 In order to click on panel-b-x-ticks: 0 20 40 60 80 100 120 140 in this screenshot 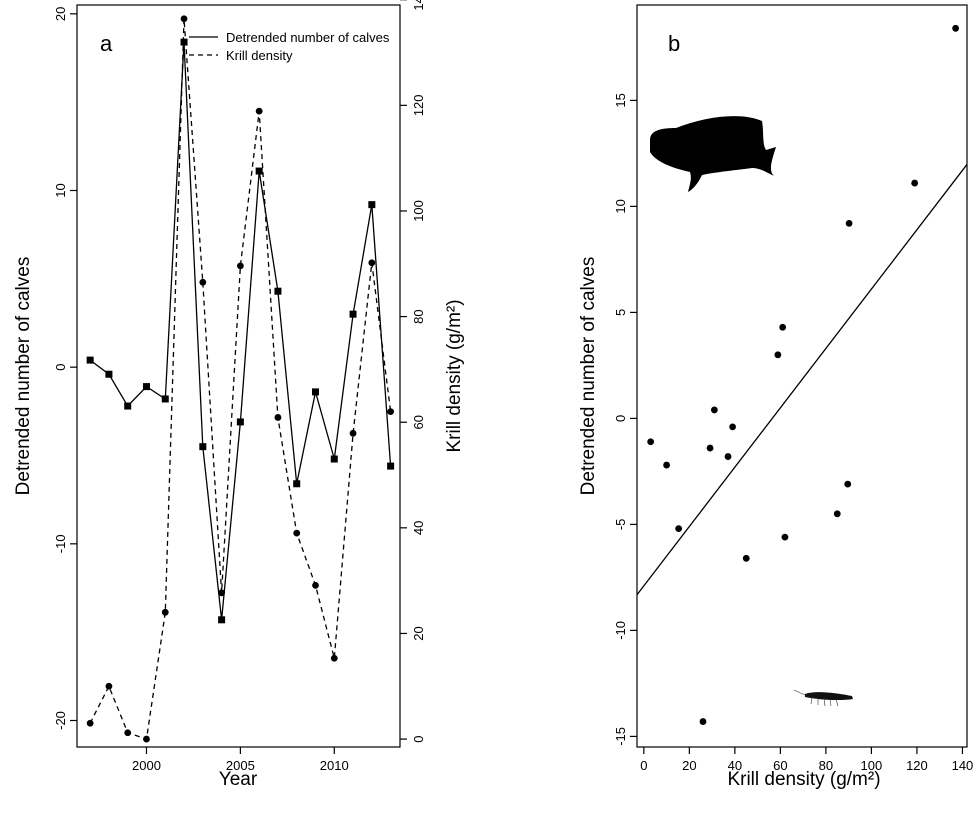, I will do `click(806, 760)`.